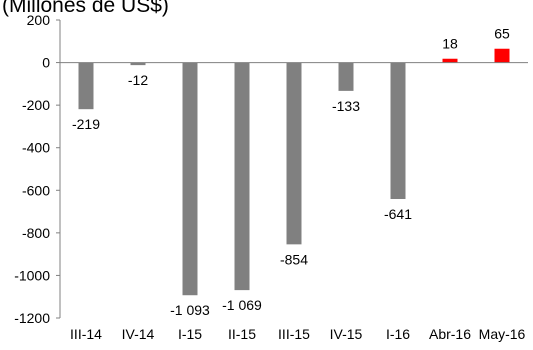  Describe the element at coordinates (36, 148) in the screenshot. I see `y-tick-label: -400` at that location.